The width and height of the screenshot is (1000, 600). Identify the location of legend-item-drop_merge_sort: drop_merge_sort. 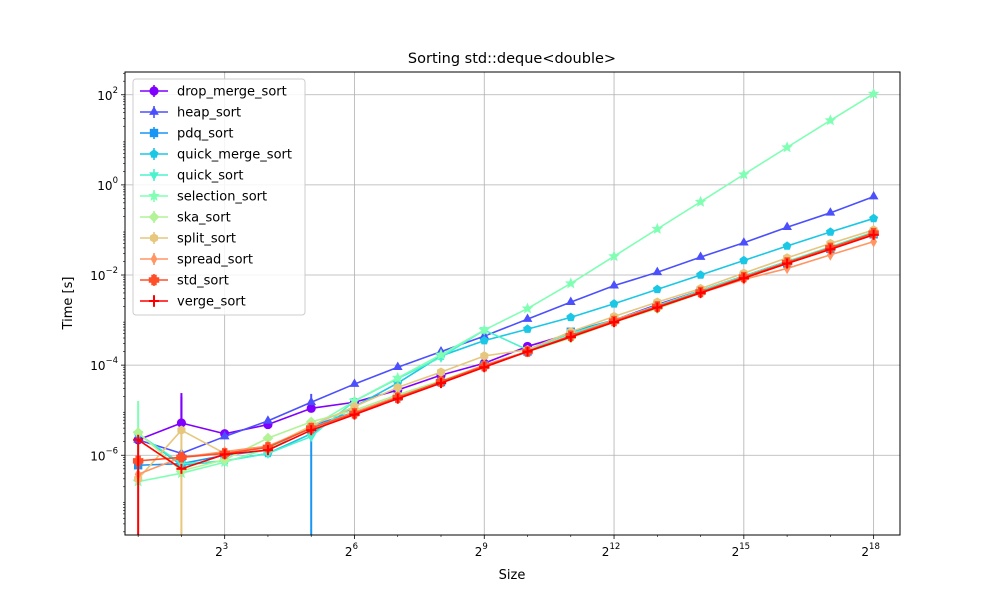
(213, 92).